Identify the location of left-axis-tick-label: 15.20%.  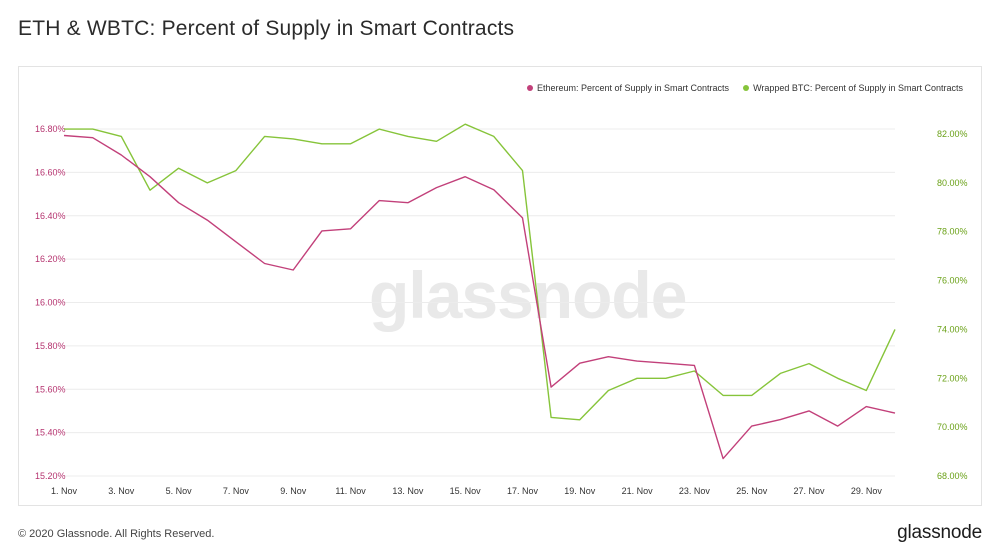
(50, 476).